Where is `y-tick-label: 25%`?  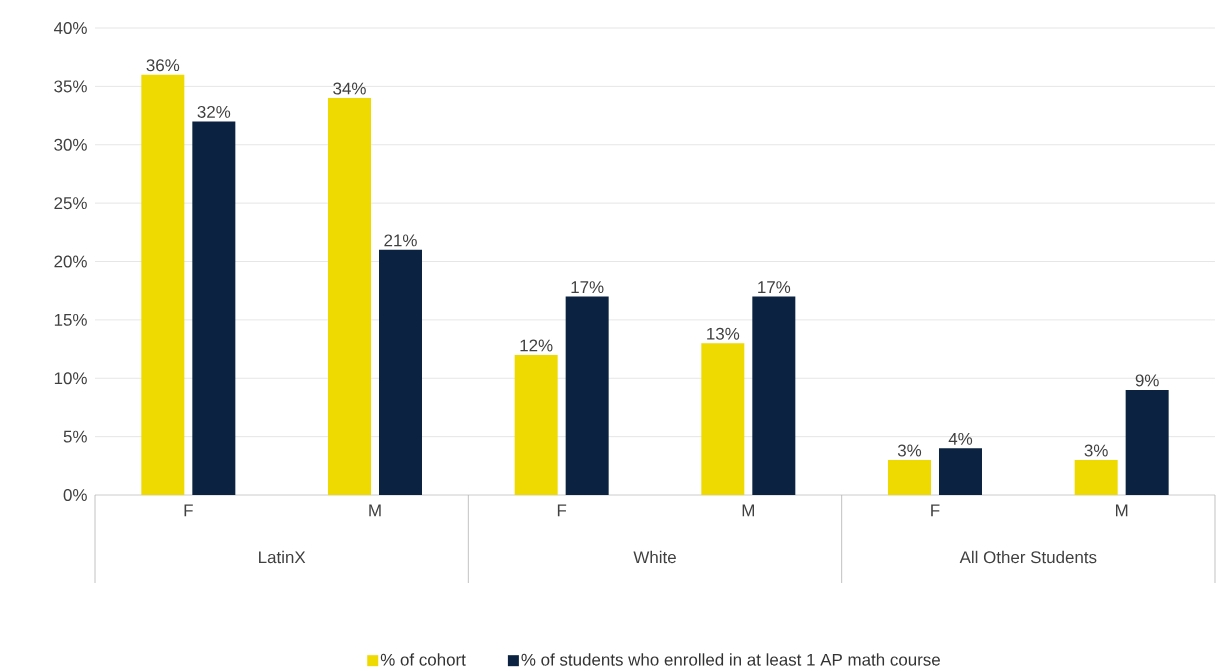
y-tick-label: 25% is located at coordinates (70, 203).